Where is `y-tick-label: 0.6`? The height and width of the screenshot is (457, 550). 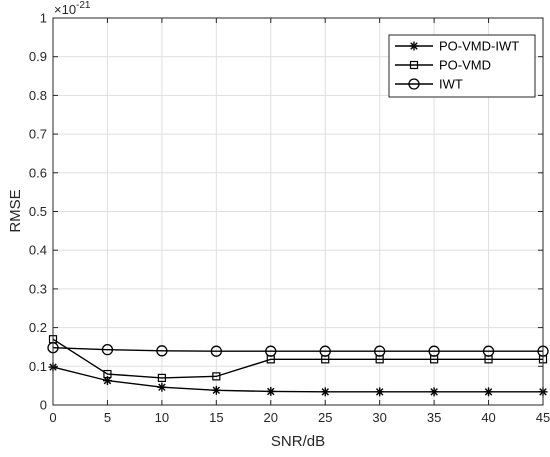 y-tick-label: 0.6 is located at coordinates (38, 172).